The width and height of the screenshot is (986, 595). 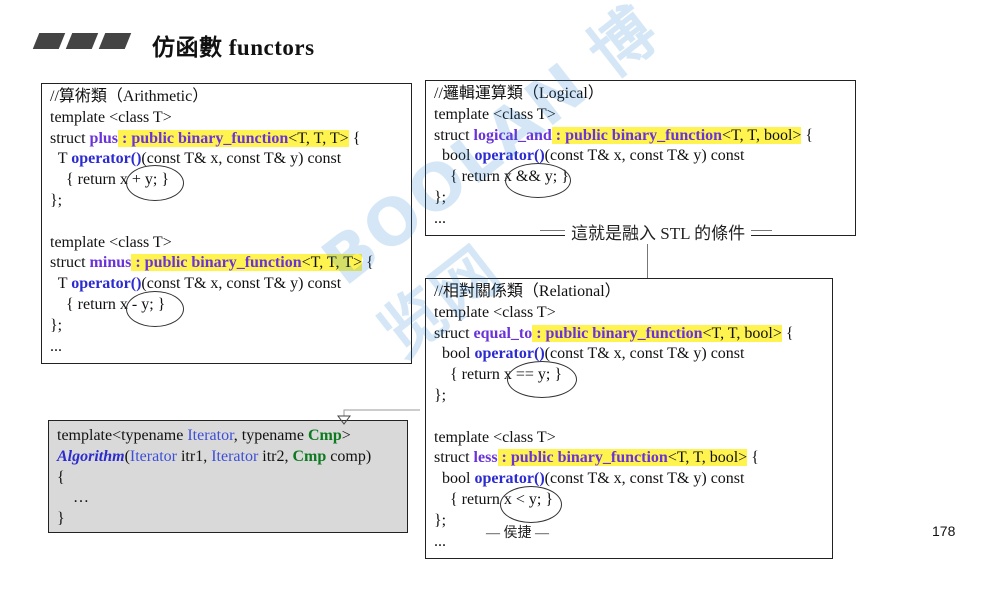 I want to click on page-number: 178, so click(x=944, y=531).